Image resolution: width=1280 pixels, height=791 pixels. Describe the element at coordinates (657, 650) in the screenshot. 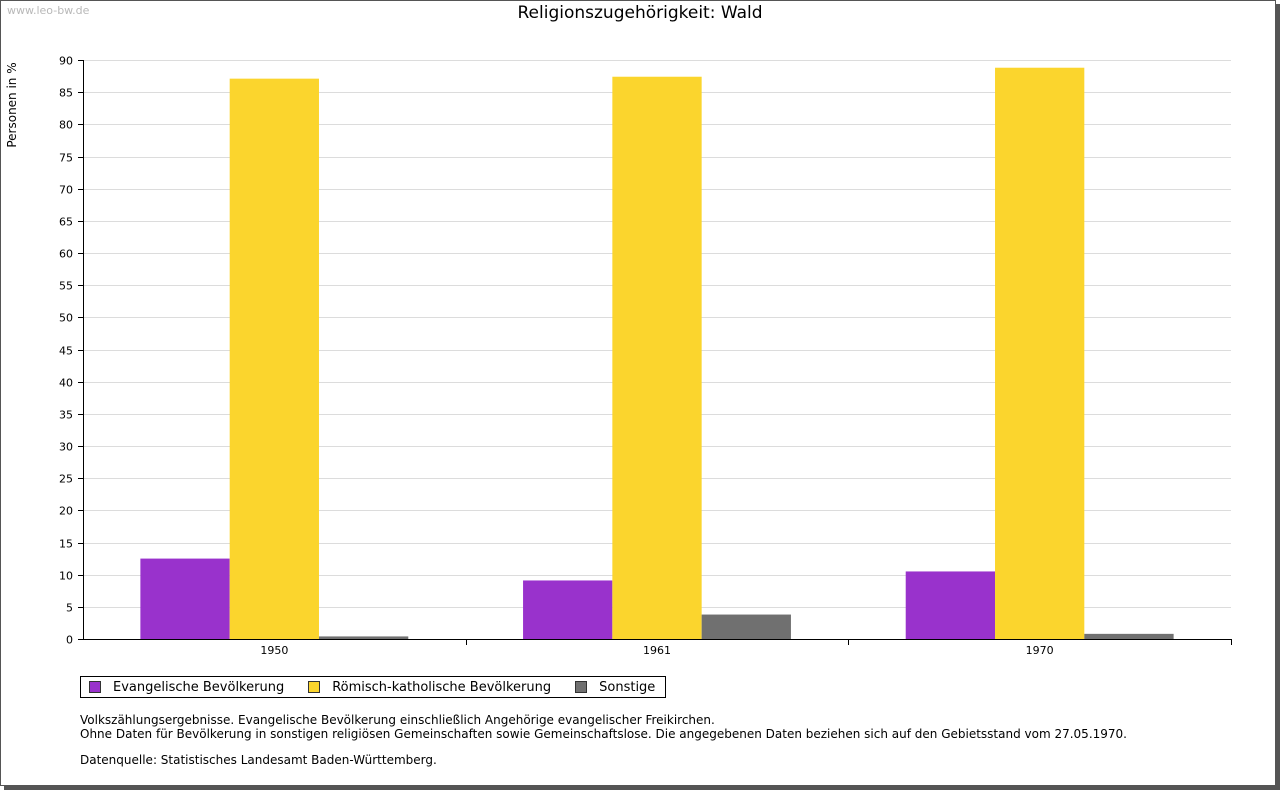

I see `x-tick-label: 1961` at that location.